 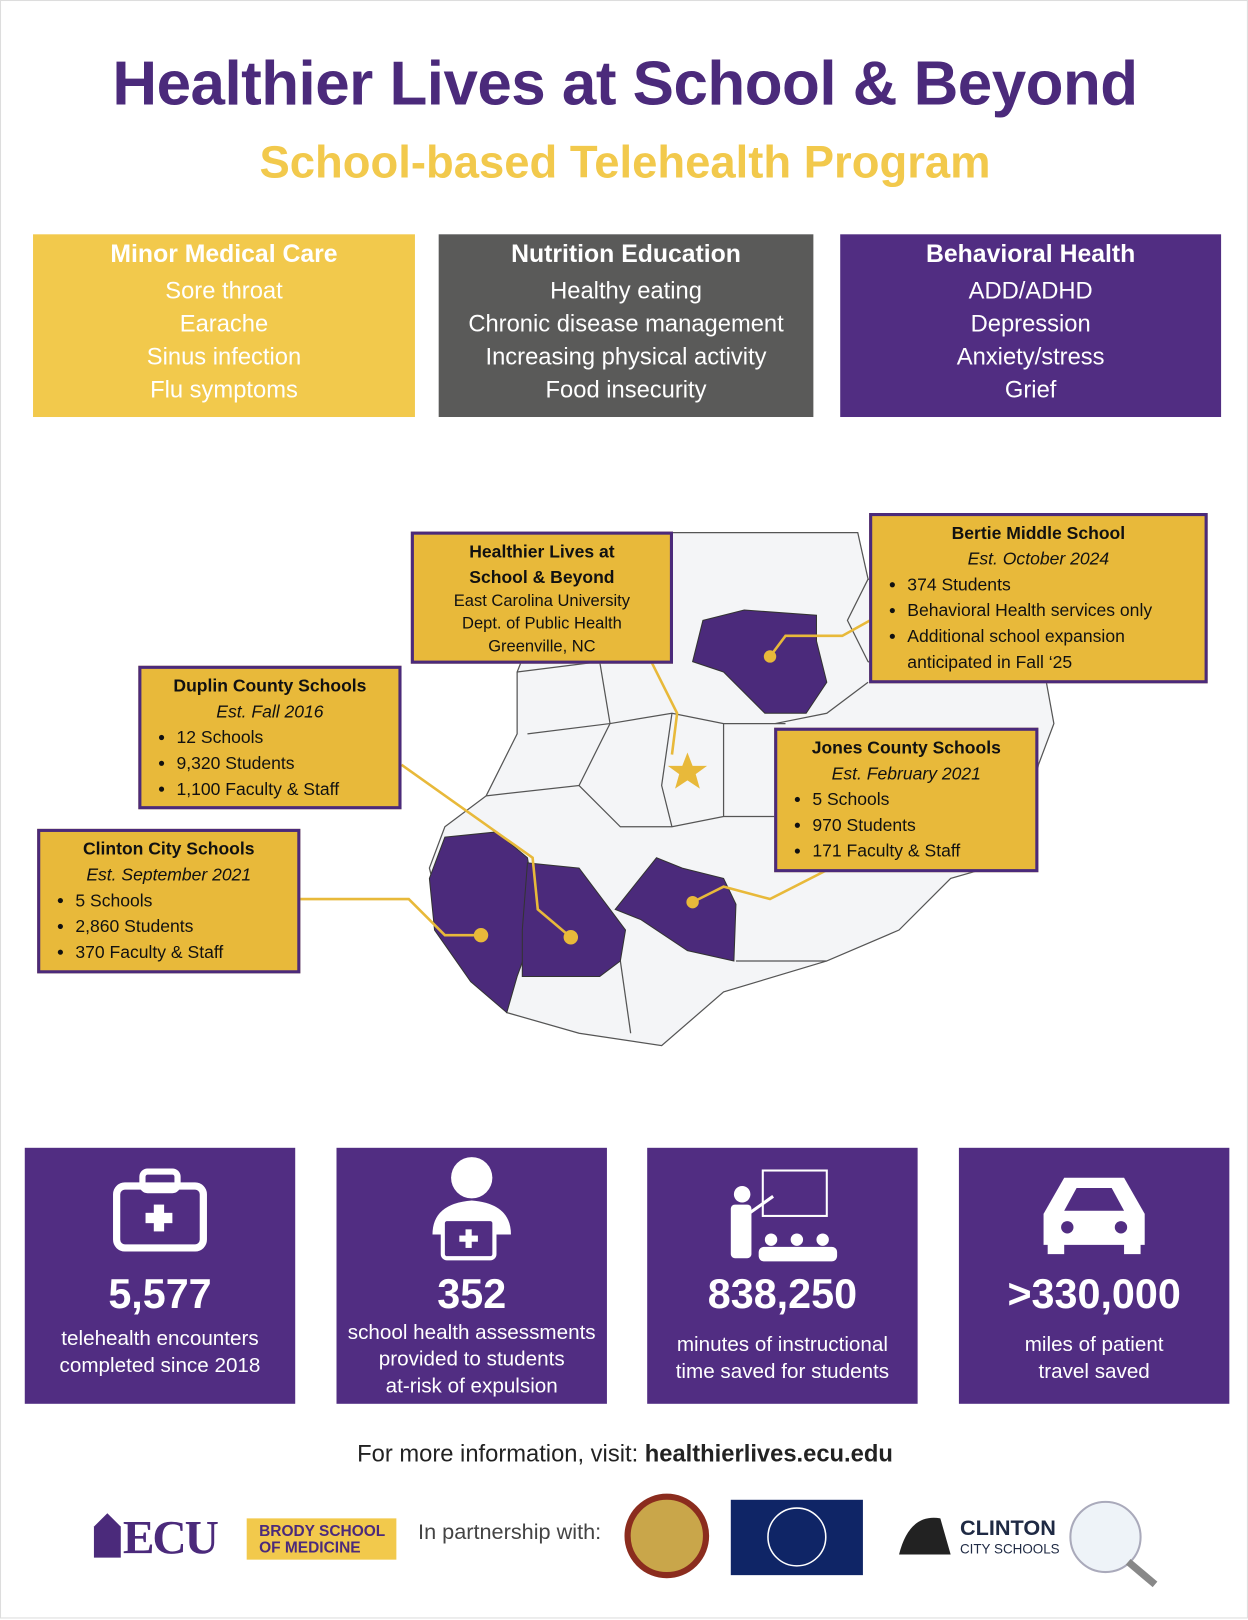 What do you see at coordinates (1038, 533) in the screenshot?
I see `site-title: Bertie Middle School` at bounding box center [1038, 533].